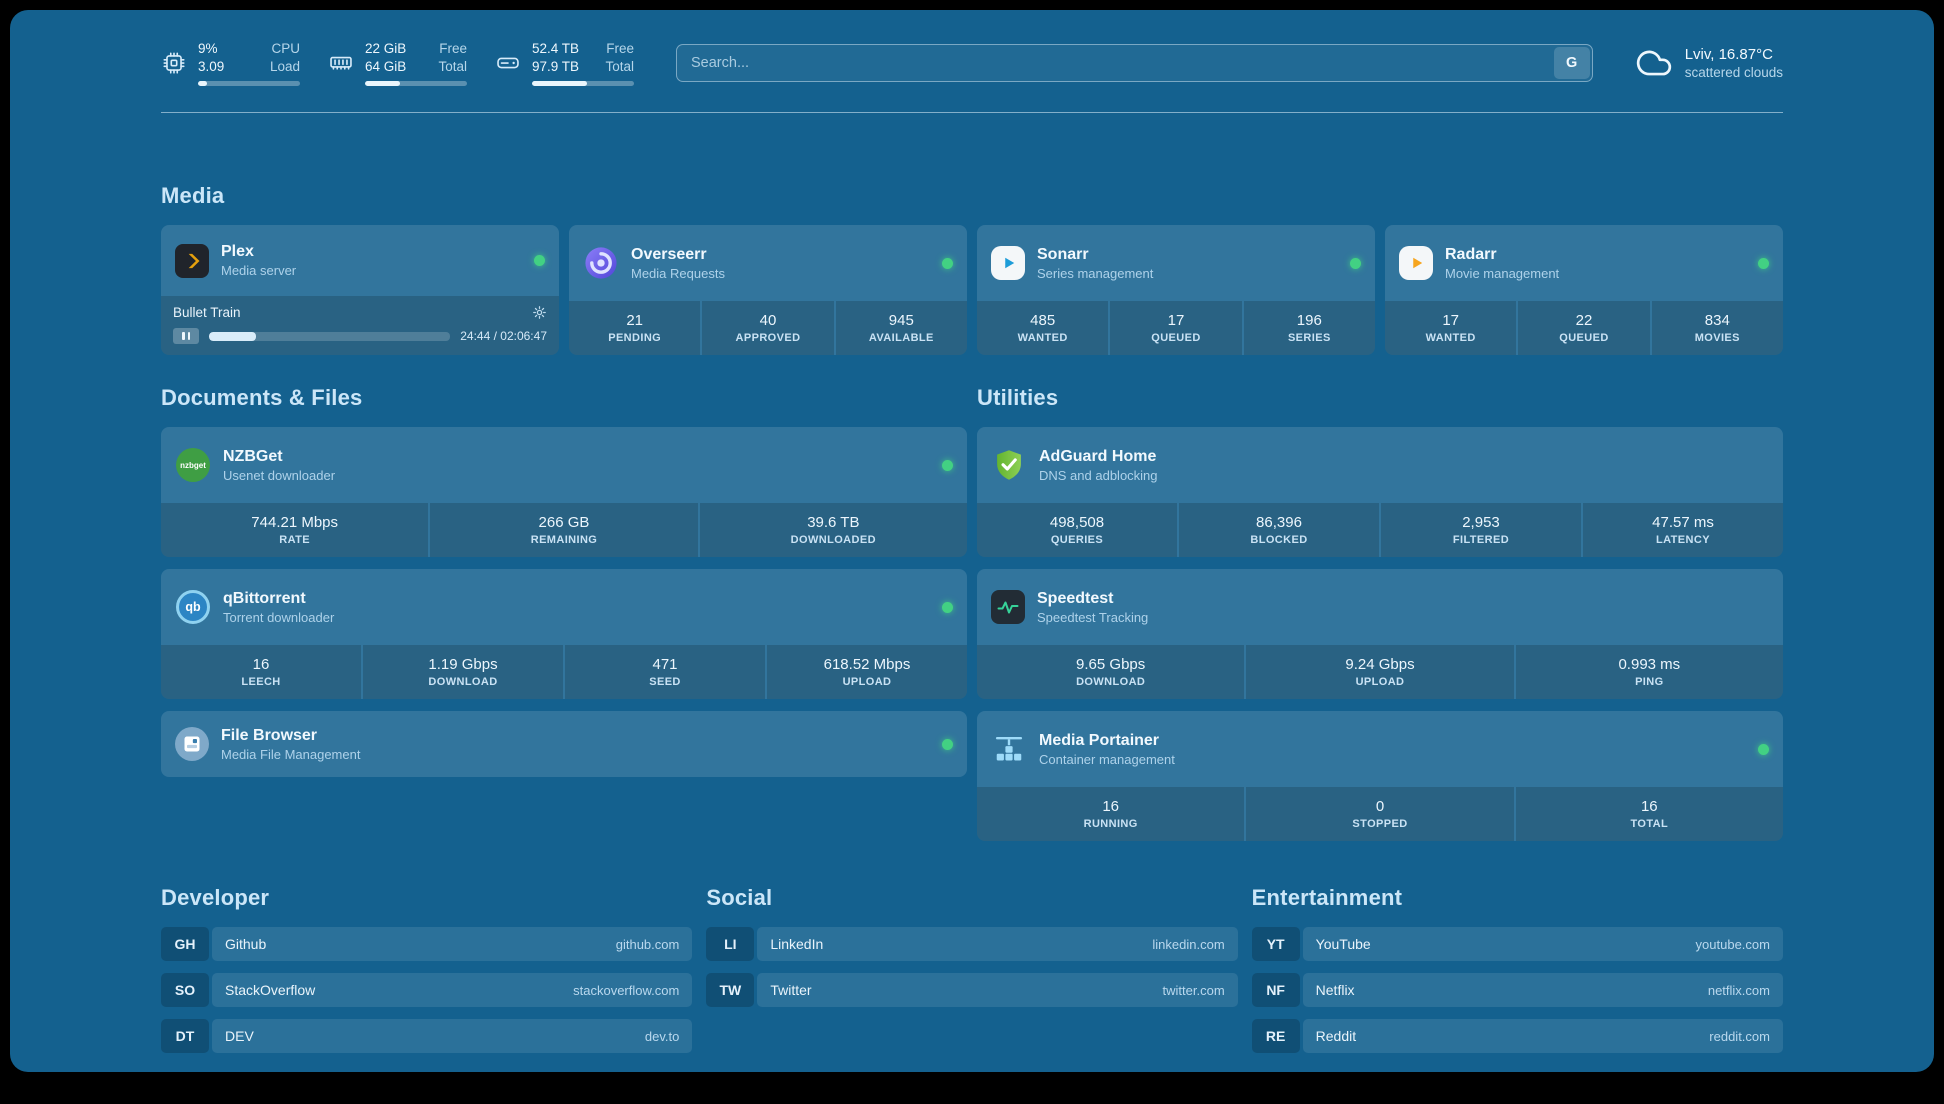 This screenshot has width=1944, height=1104. Describe the element at coordinates (1416, 263) in the screenshot. I see `radarr-icon` at that location.